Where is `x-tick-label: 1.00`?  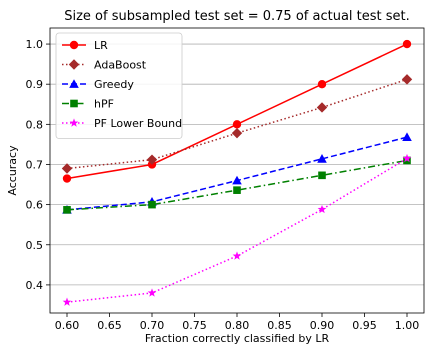 x-tick-label: 1.00 is located at coordinates (407, 325).